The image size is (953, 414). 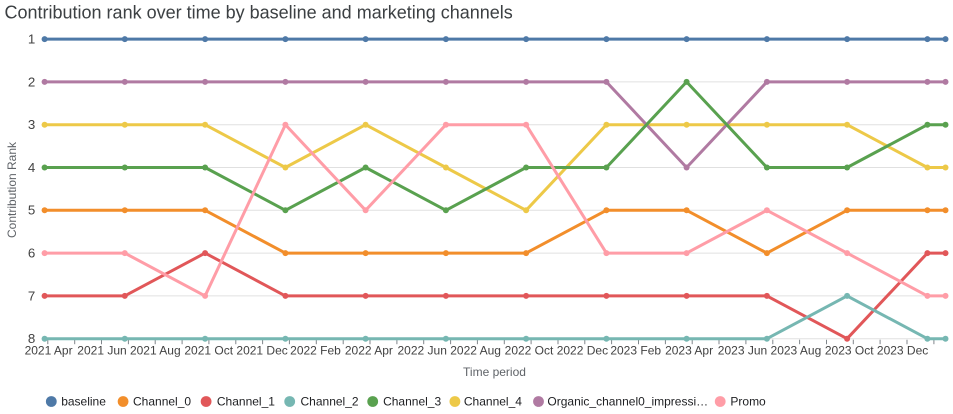 What do you see at coordinates (162, 402) in the screenshot?
I see `svg-text: Channel_0` at bounding box center [162, 402].